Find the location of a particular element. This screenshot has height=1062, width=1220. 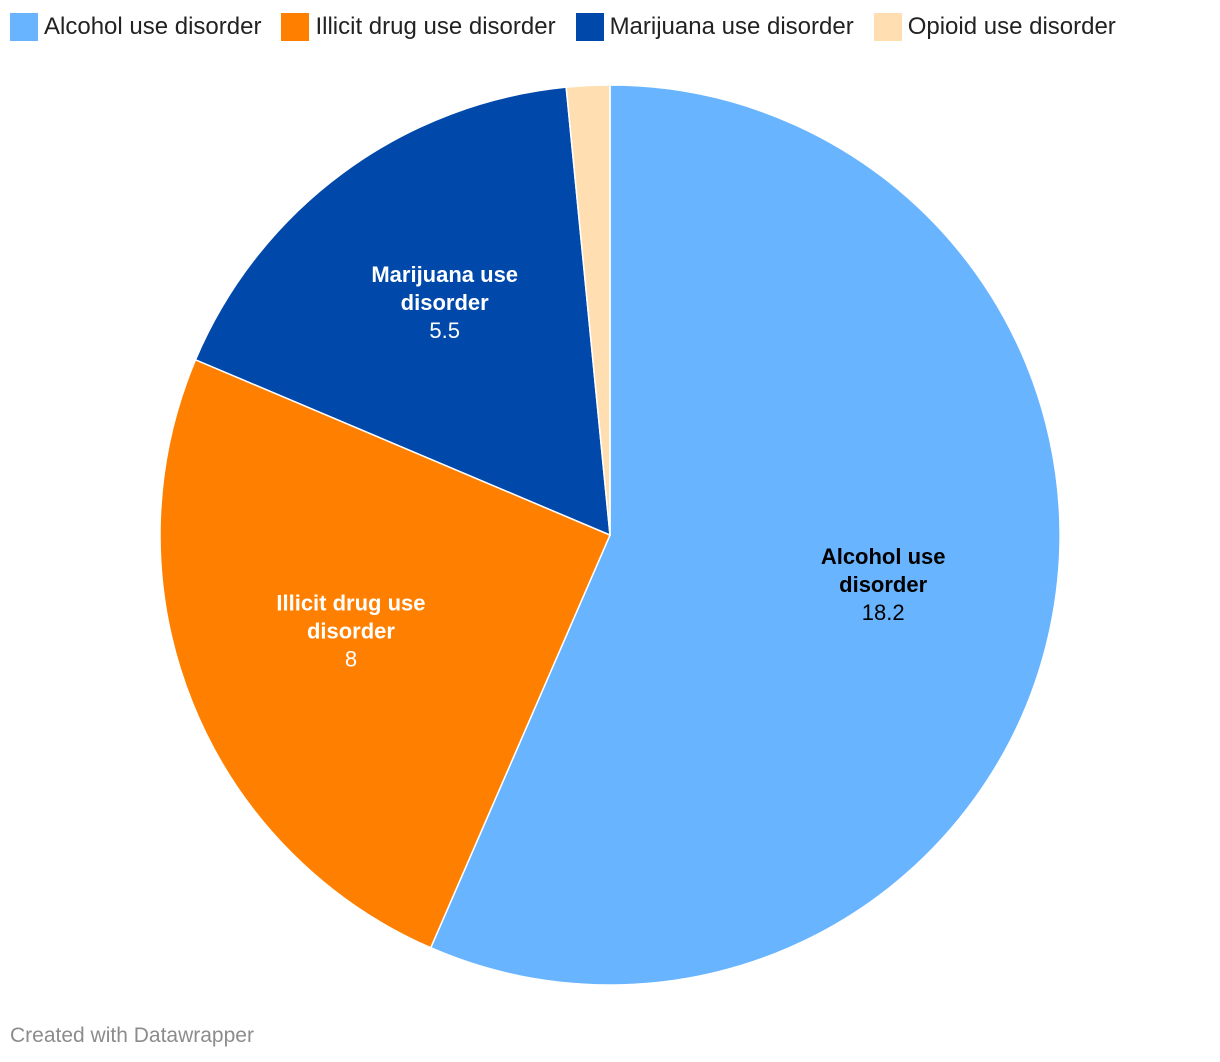

legend-item-illicit: Illicit drug use disorder is located at coordinates (418, 27).